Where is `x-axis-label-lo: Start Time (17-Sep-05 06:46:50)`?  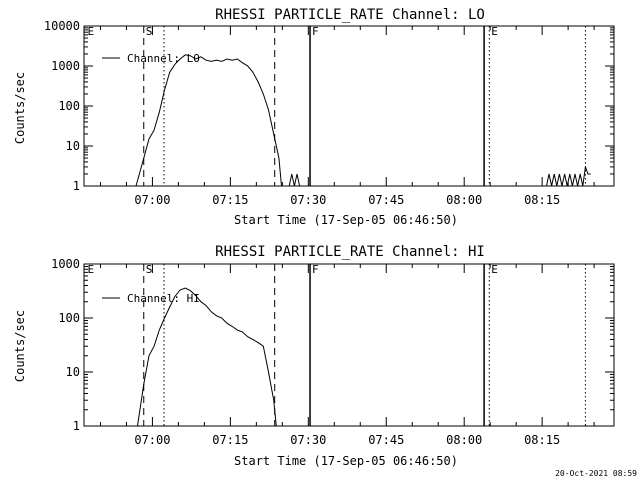
x-axis-label-lo: Start Time (17-Sep-05 06:46:50) is located at coordinates (346, 220).